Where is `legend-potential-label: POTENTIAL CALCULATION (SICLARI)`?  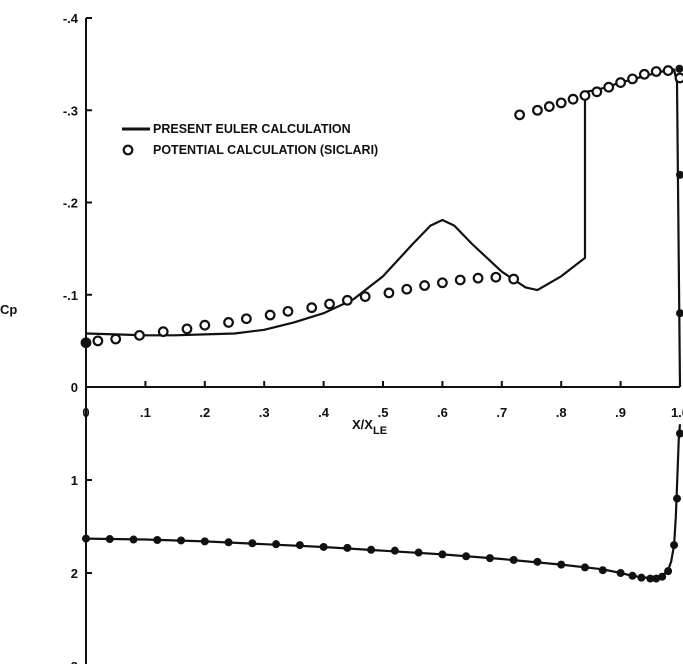
legend-potential-label: POTENTIAL CALCULATION (SICLARI) is located at coordinates (265, 150).